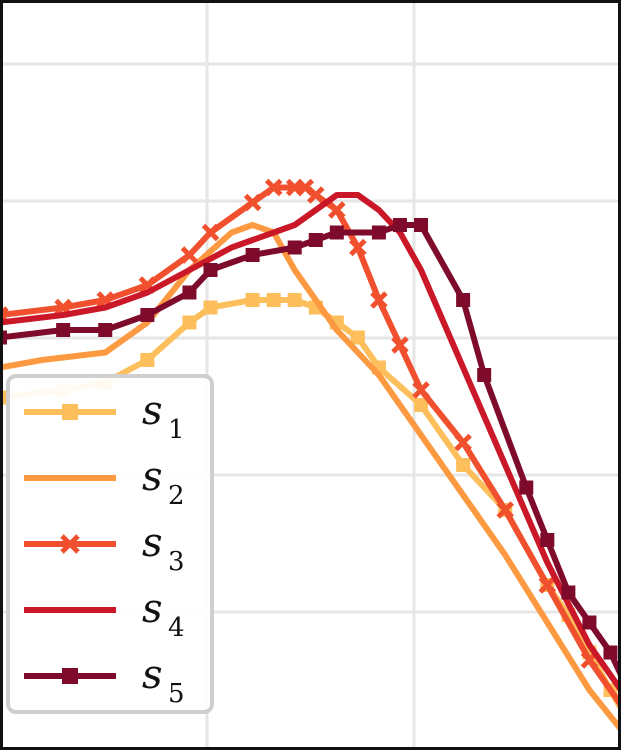  Describe the element at coordinates (152, 675) in the screenshot. I see `legend-label-5: s` at that location.